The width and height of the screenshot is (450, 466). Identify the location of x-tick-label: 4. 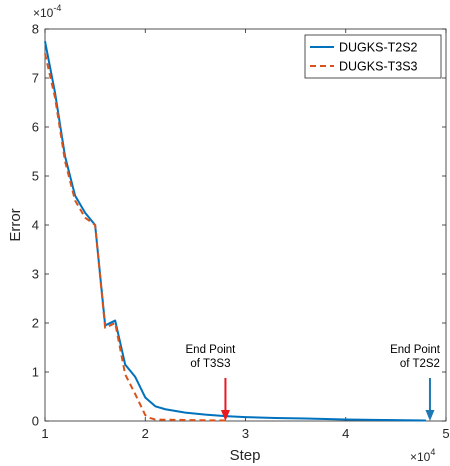
(345, 433).